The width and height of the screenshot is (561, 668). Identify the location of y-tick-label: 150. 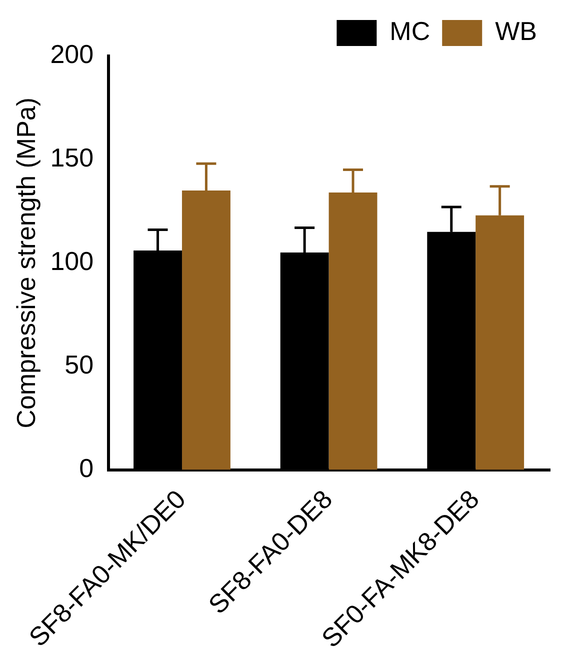
(72, 157).